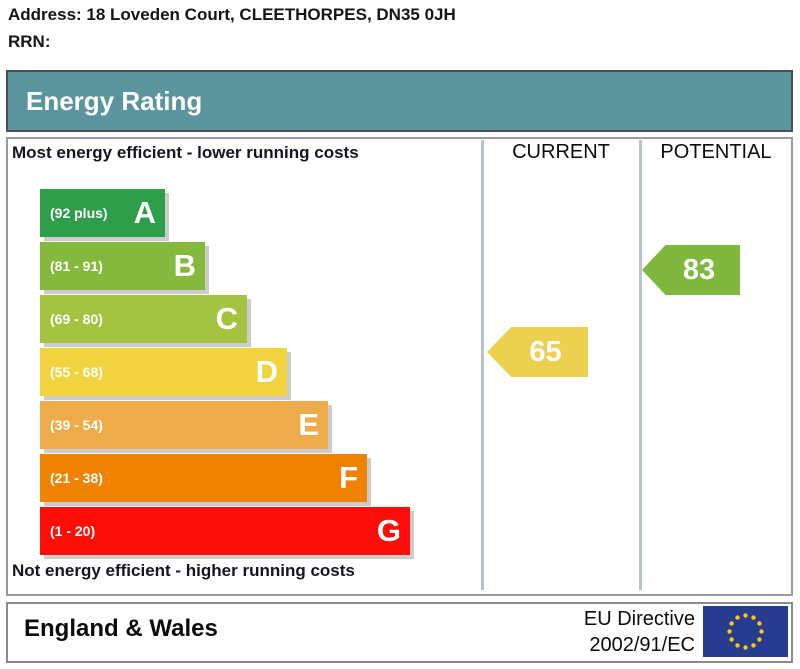  What do you see at coordinates (122, 266) in the screenshot?
I see `band-b: (81 - 91) B` at bounding box center [122, 266].